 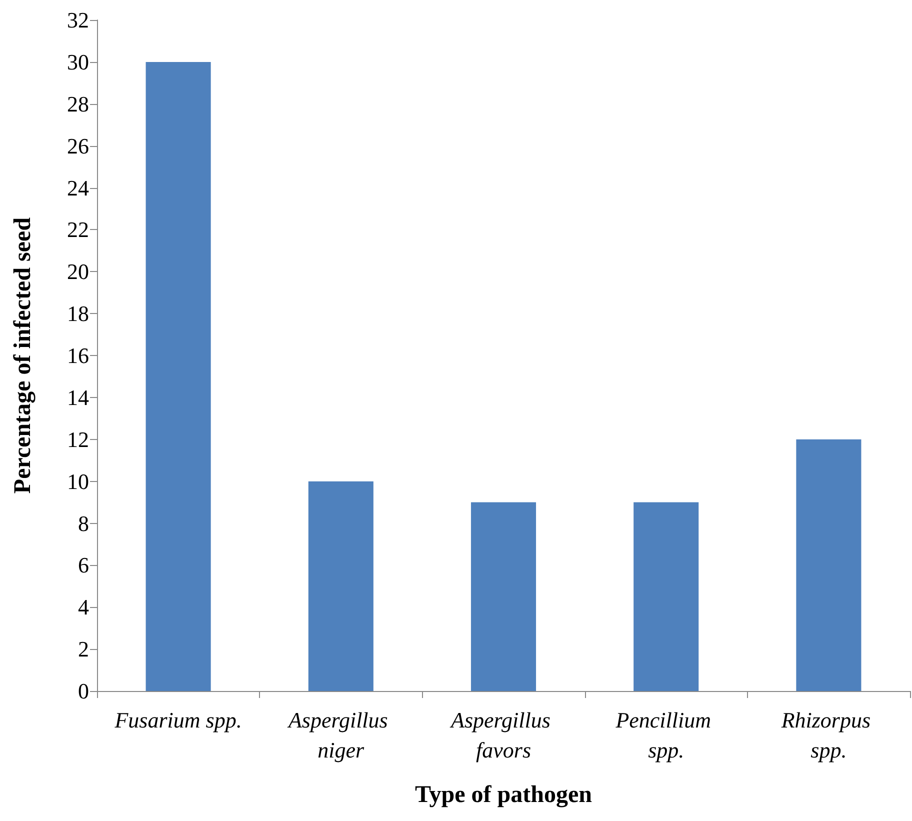 What do you see at coordinates (78, 187) in the screenshot?
I see `y-tick-label: 24` at bounding box center [78, 187].